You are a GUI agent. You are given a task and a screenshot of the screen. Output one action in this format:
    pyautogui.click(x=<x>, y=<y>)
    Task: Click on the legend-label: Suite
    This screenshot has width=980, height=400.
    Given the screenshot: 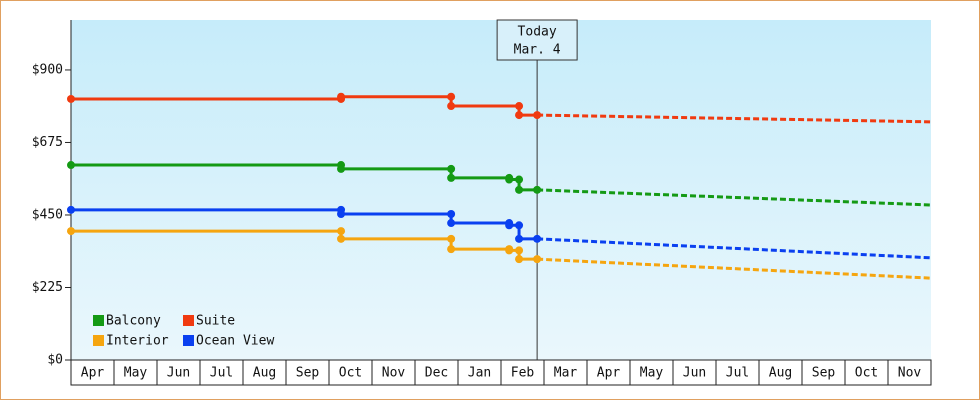 What is the action you would take?
    pyautogui.click(x=215, y=321)
    